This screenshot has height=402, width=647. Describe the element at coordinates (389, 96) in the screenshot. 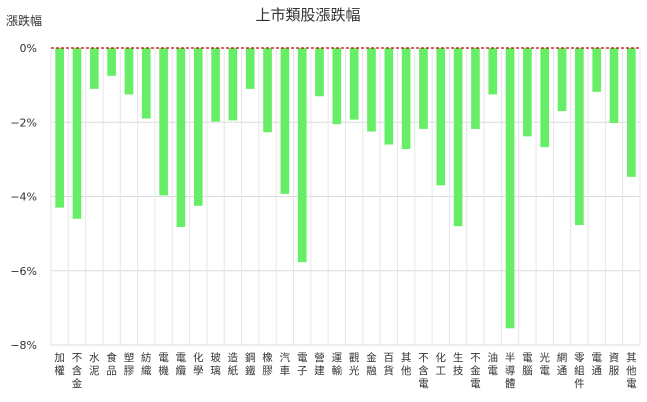

I see `bar-百貨` at that location.